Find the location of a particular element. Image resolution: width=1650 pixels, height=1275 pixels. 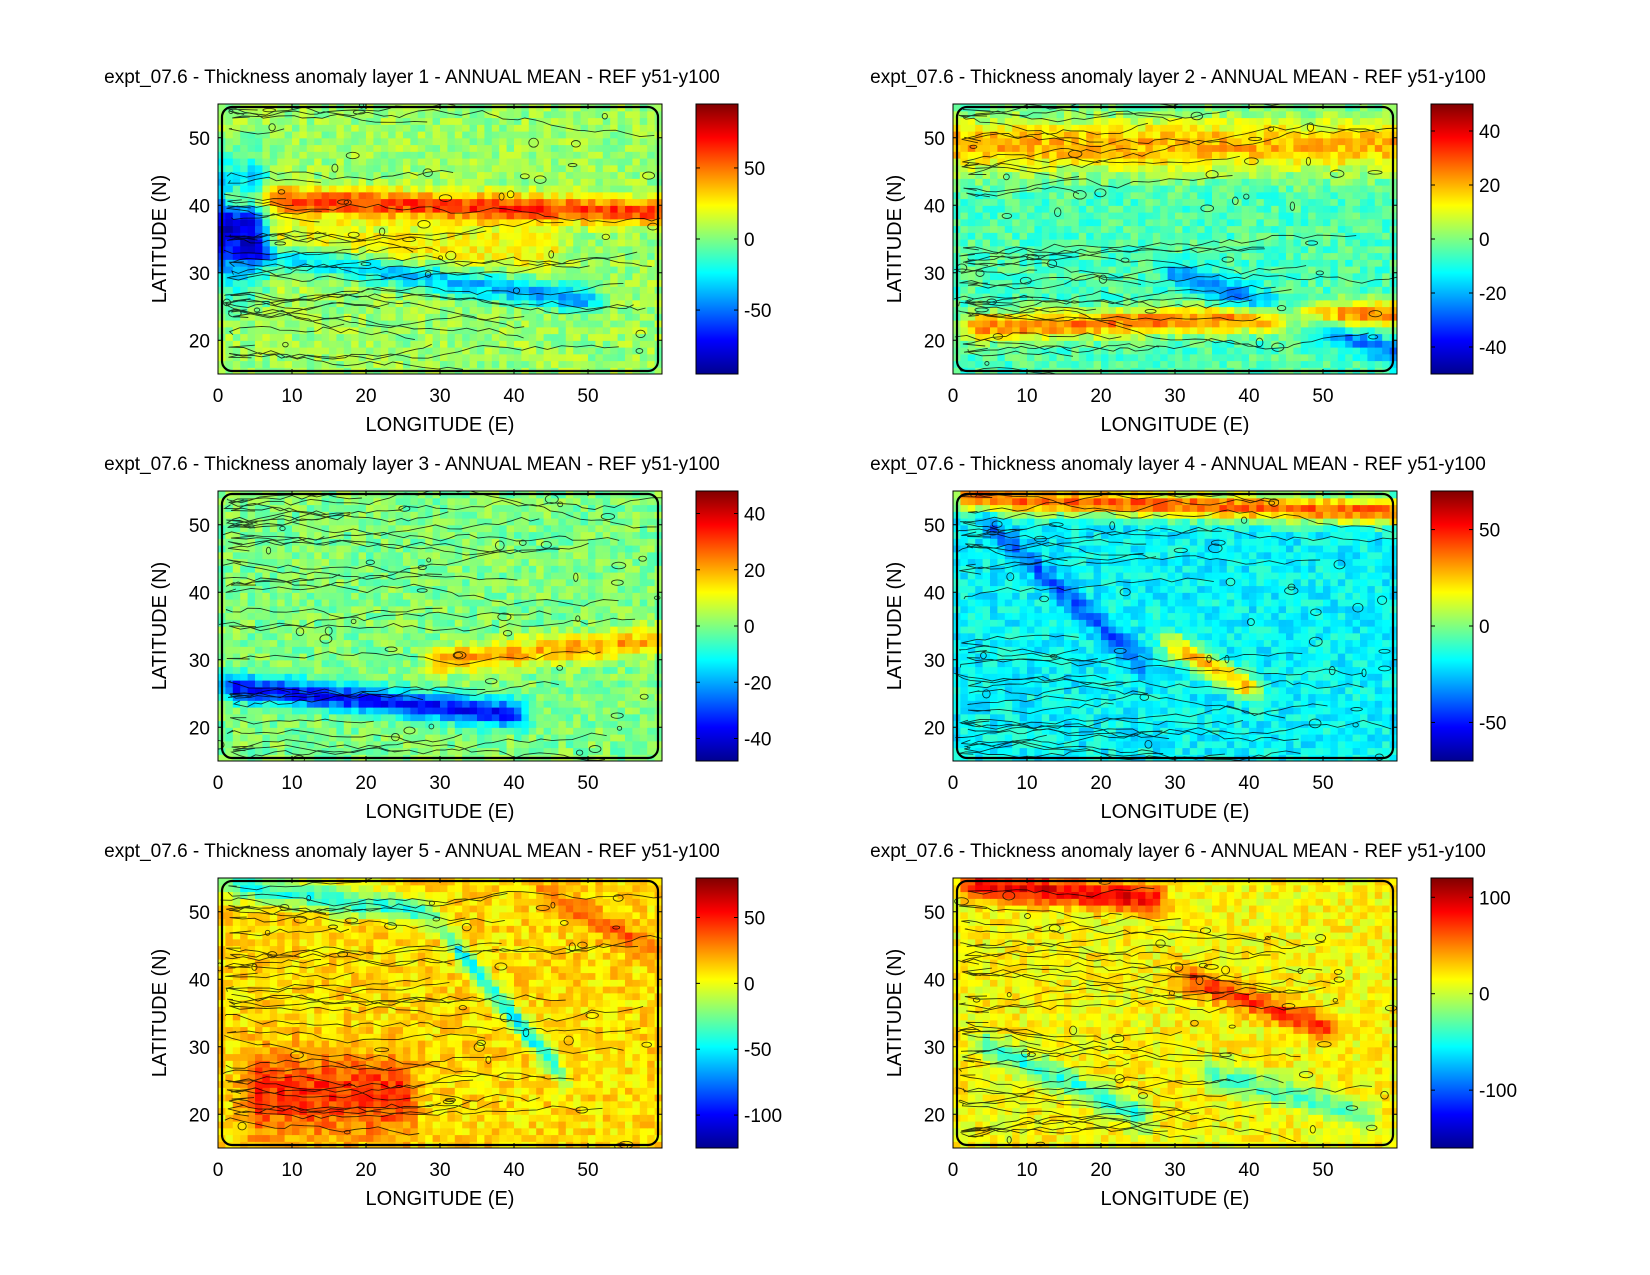

colorbar: -100 -50 0 50 is located at coordinates (738, 1013).